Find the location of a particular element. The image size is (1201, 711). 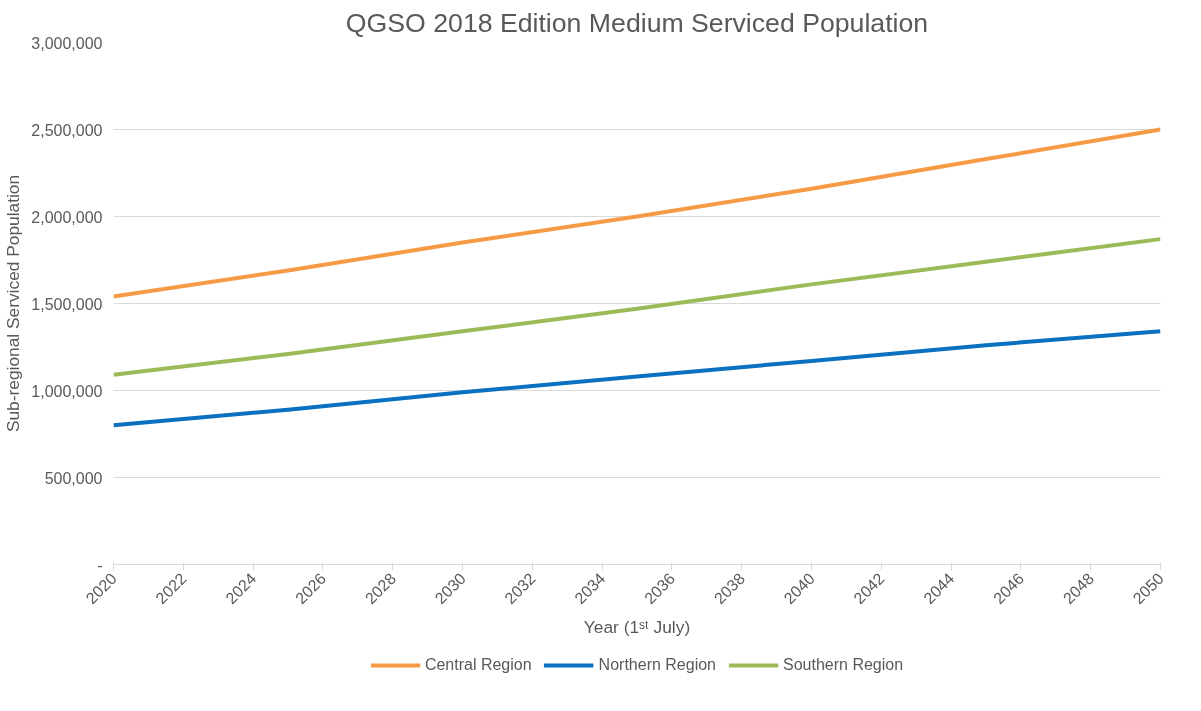

y-axis-title: Sub-regional Serviced Population is located at coordinates (13, 303).